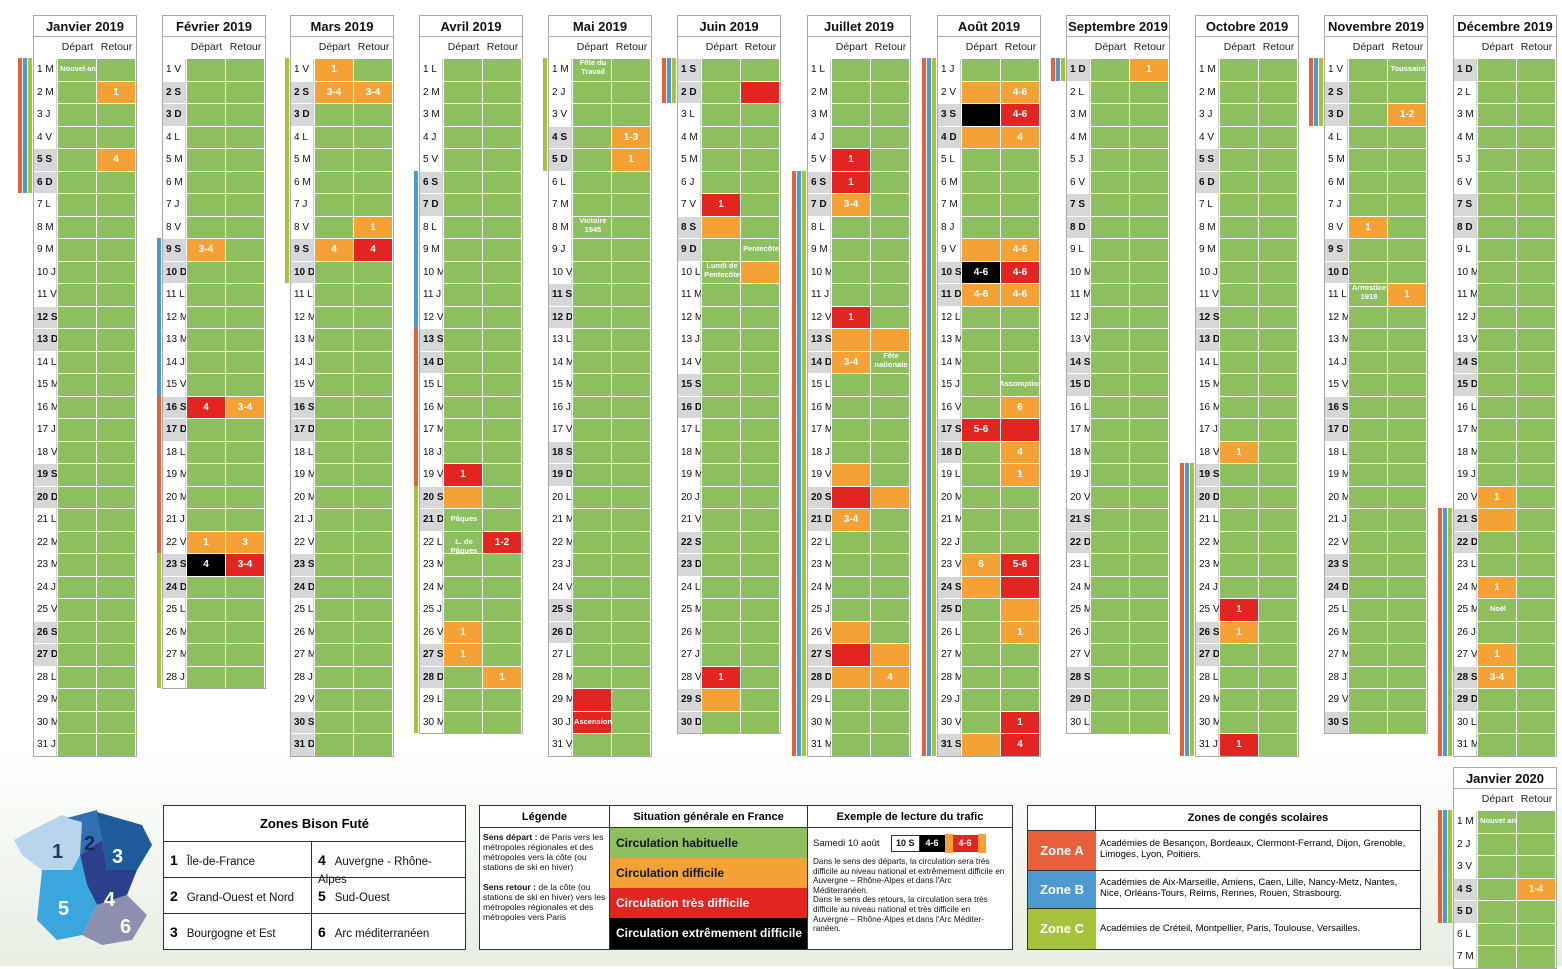 The height and width of the screenshot is (969, 1562). Describe the element at coordinates (471, 69) in the screenshot. I see `day-row: 1 L` at that location.